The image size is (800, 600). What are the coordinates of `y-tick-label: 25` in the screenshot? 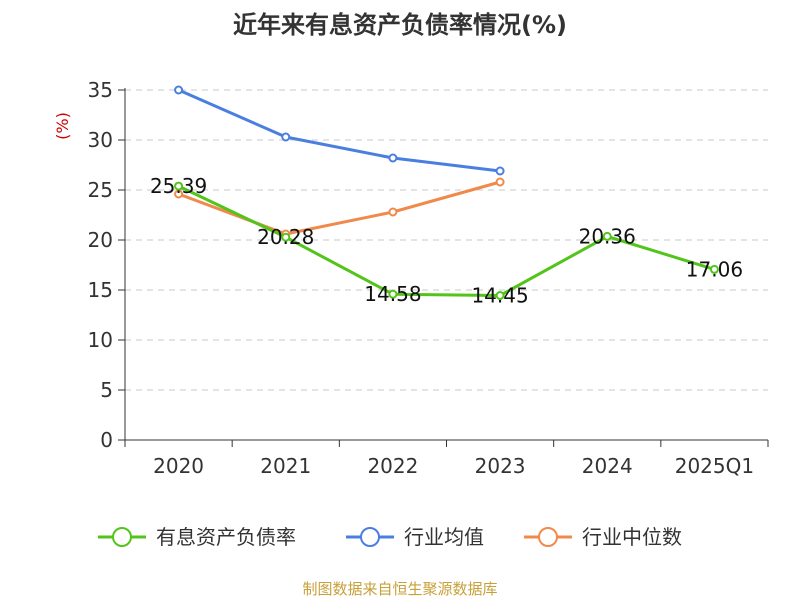 It's located at (100, 190).